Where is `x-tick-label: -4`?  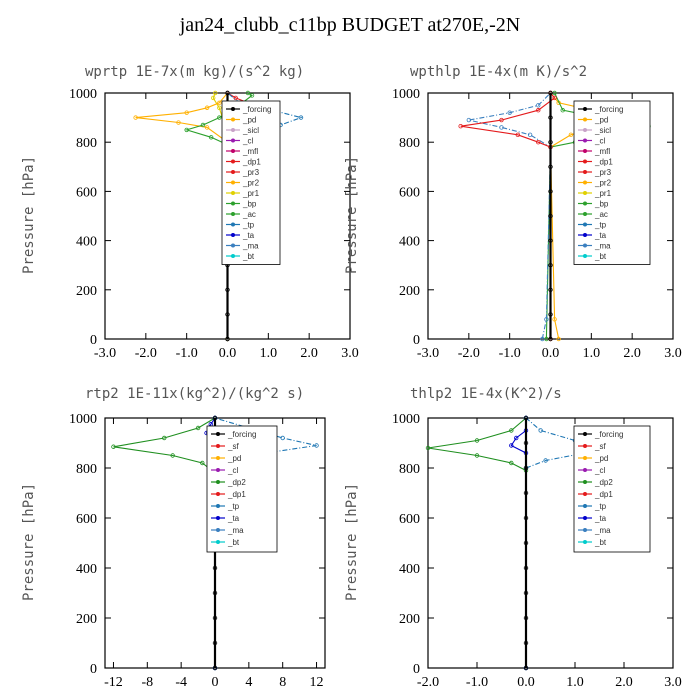
x-tick-label: -4 is located at coordinates (181, 682).